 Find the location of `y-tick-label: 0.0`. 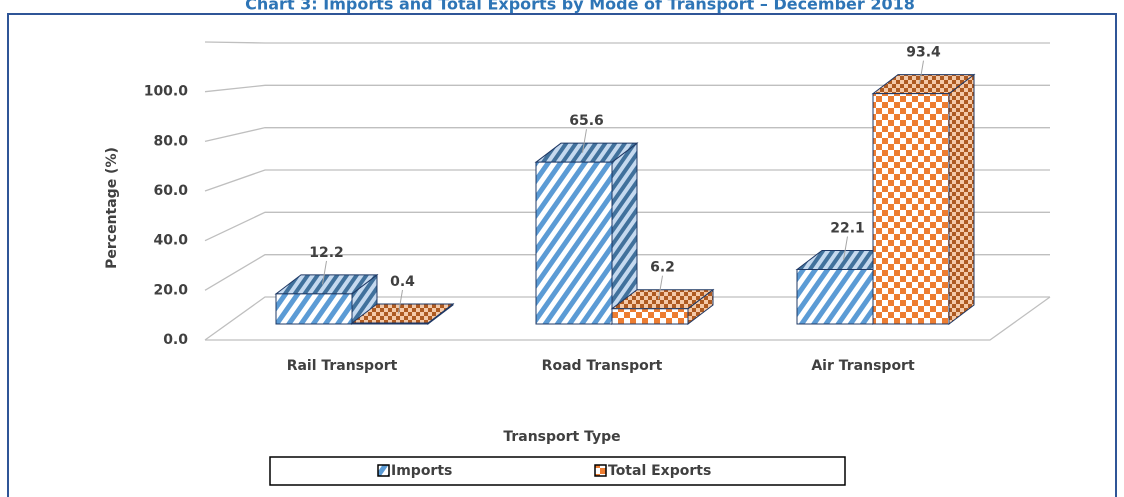

y-tick-label: 0.0 is located at coordinates (175, 340).